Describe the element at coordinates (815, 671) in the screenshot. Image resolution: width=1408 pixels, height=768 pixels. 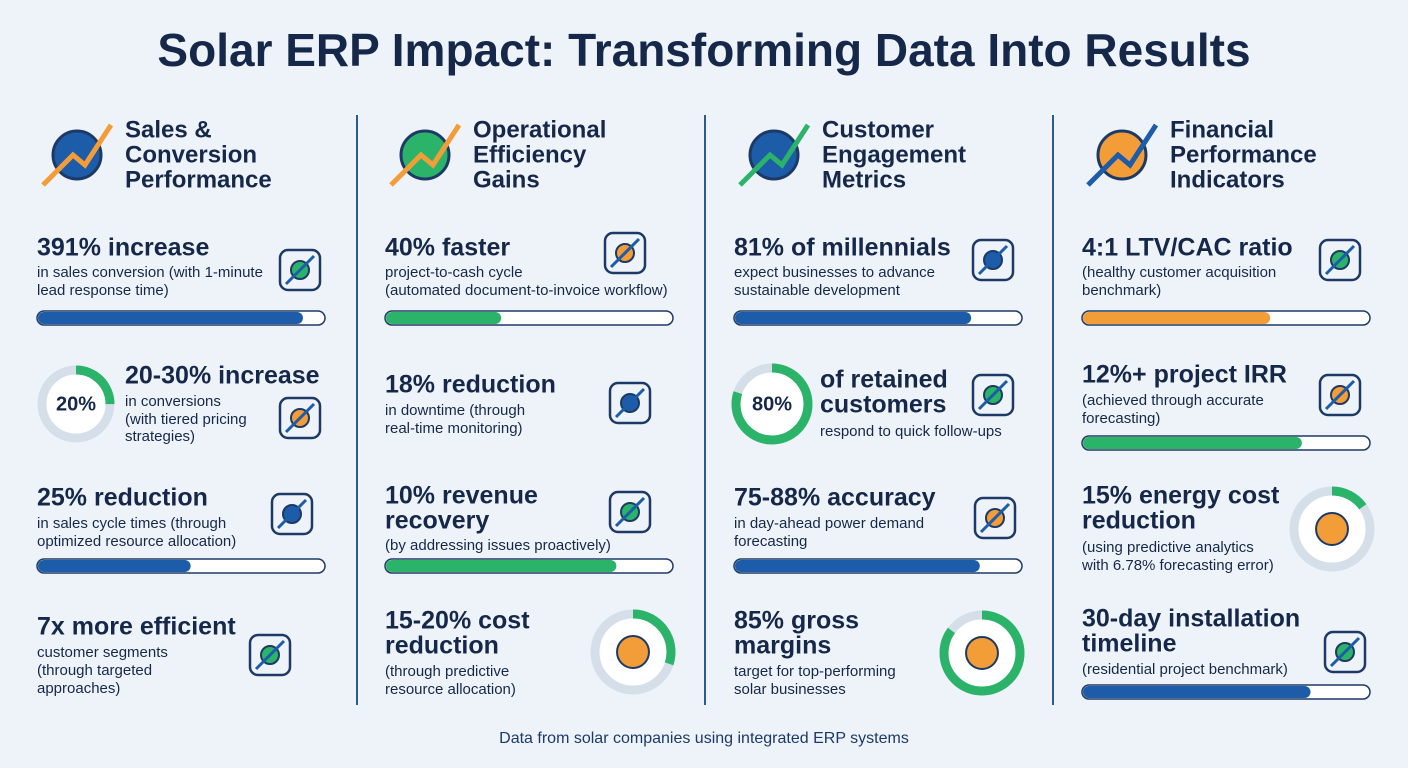
I see `metric-text: target for top-performing` at that location.